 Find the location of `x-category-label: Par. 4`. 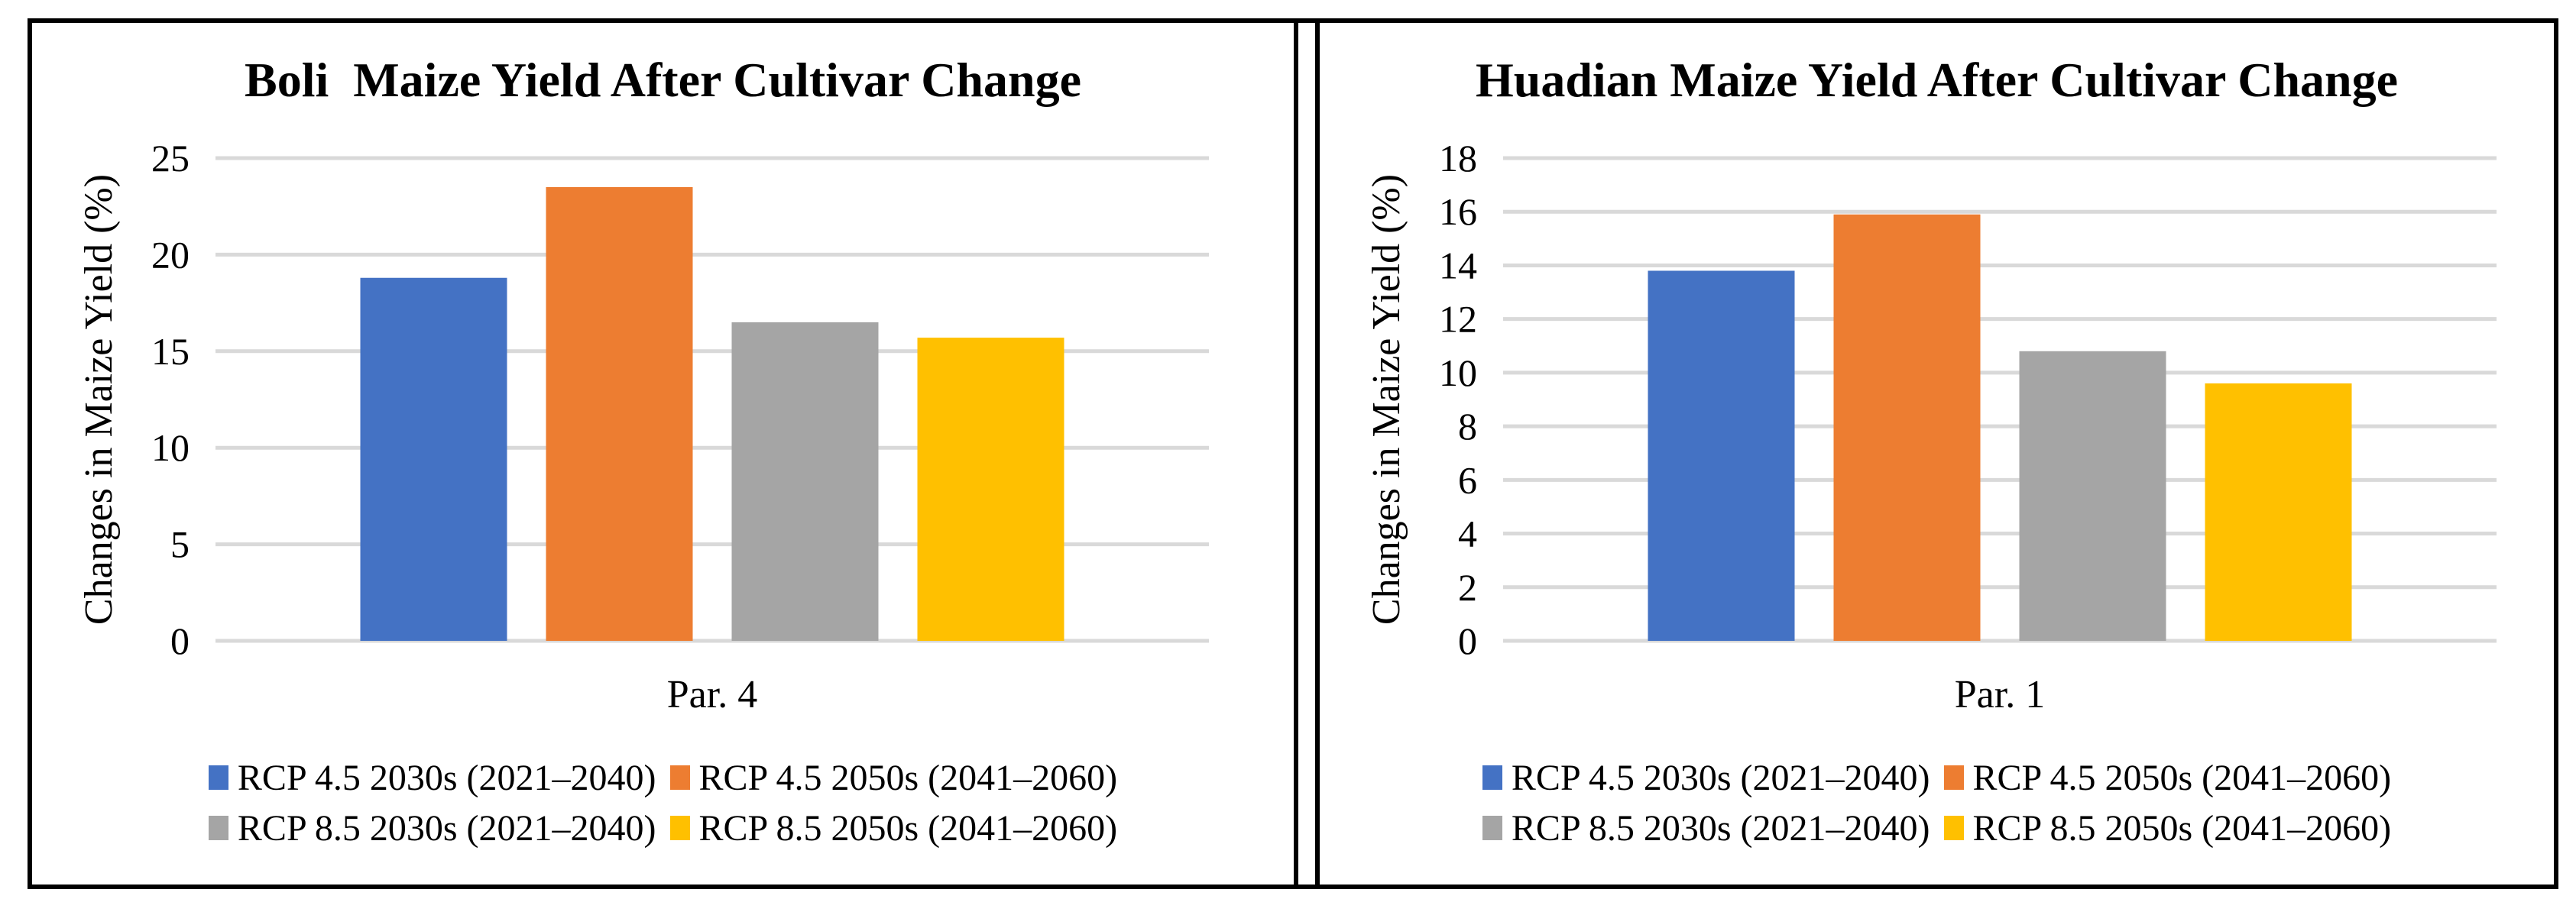

x-category-label: Par. 4 is located at coordinates (712, 694).